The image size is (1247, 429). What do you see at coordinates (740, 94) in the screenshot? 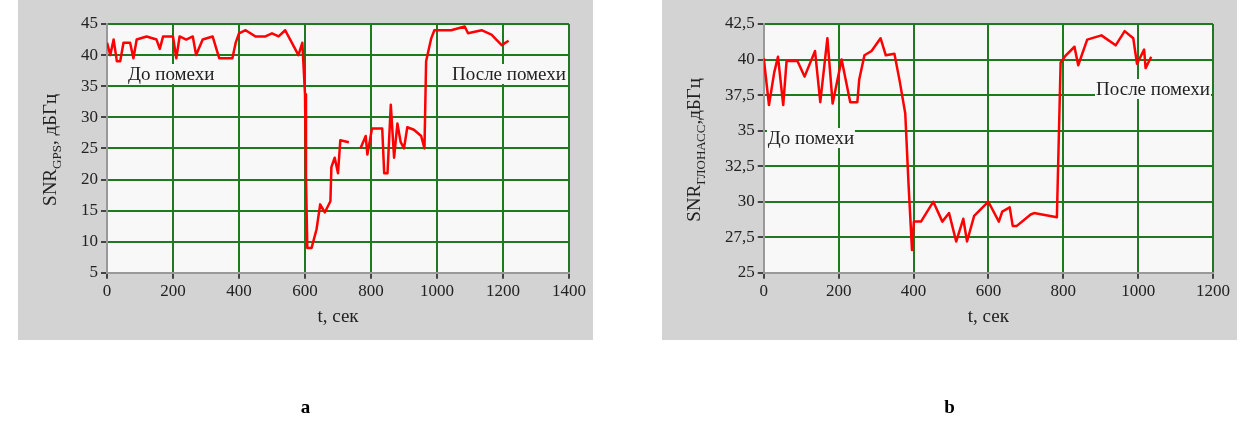
I see `y-tick-label: 37,5` at bounding box center [740, 94].